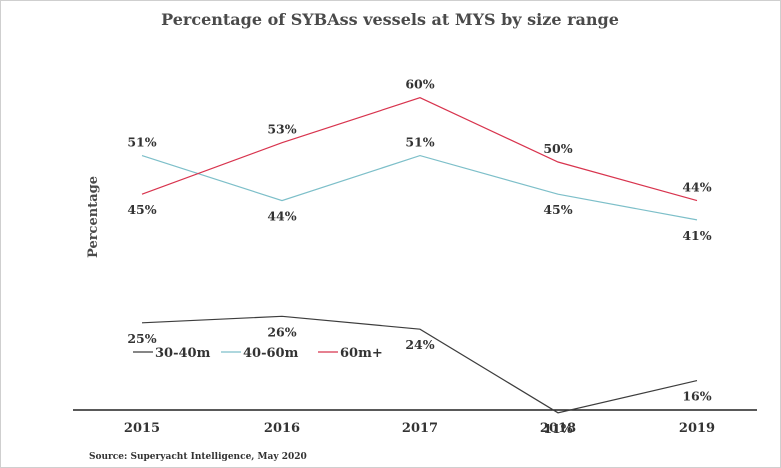 The width and height of the screenshot is (781, 468). I want to click on data-label: 16%, so click(696, 396).